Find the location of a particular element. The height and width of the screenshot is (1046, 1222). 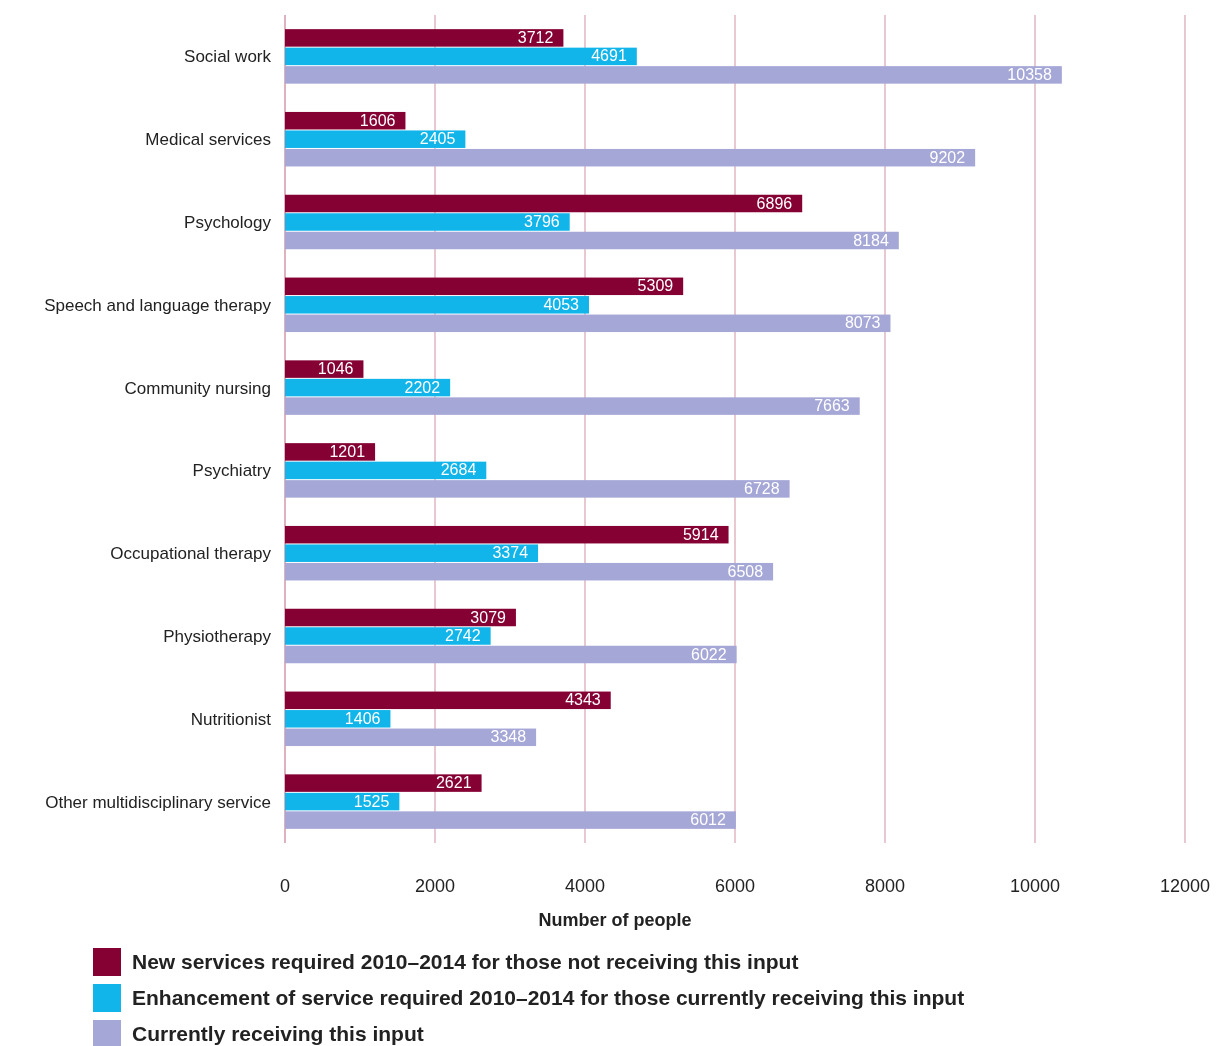

data-label: 6896 is located at coordinates (774, 203).